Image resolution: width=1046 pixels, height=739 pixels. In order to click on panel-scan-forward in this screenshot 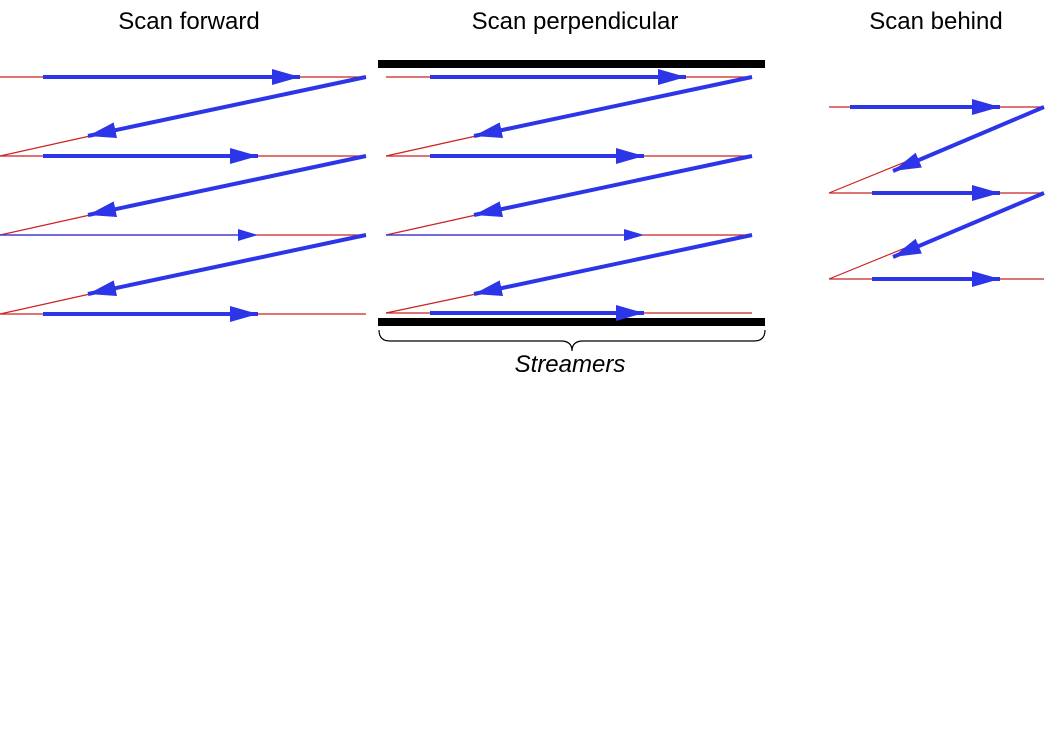, I will do `click(183, 195)`.